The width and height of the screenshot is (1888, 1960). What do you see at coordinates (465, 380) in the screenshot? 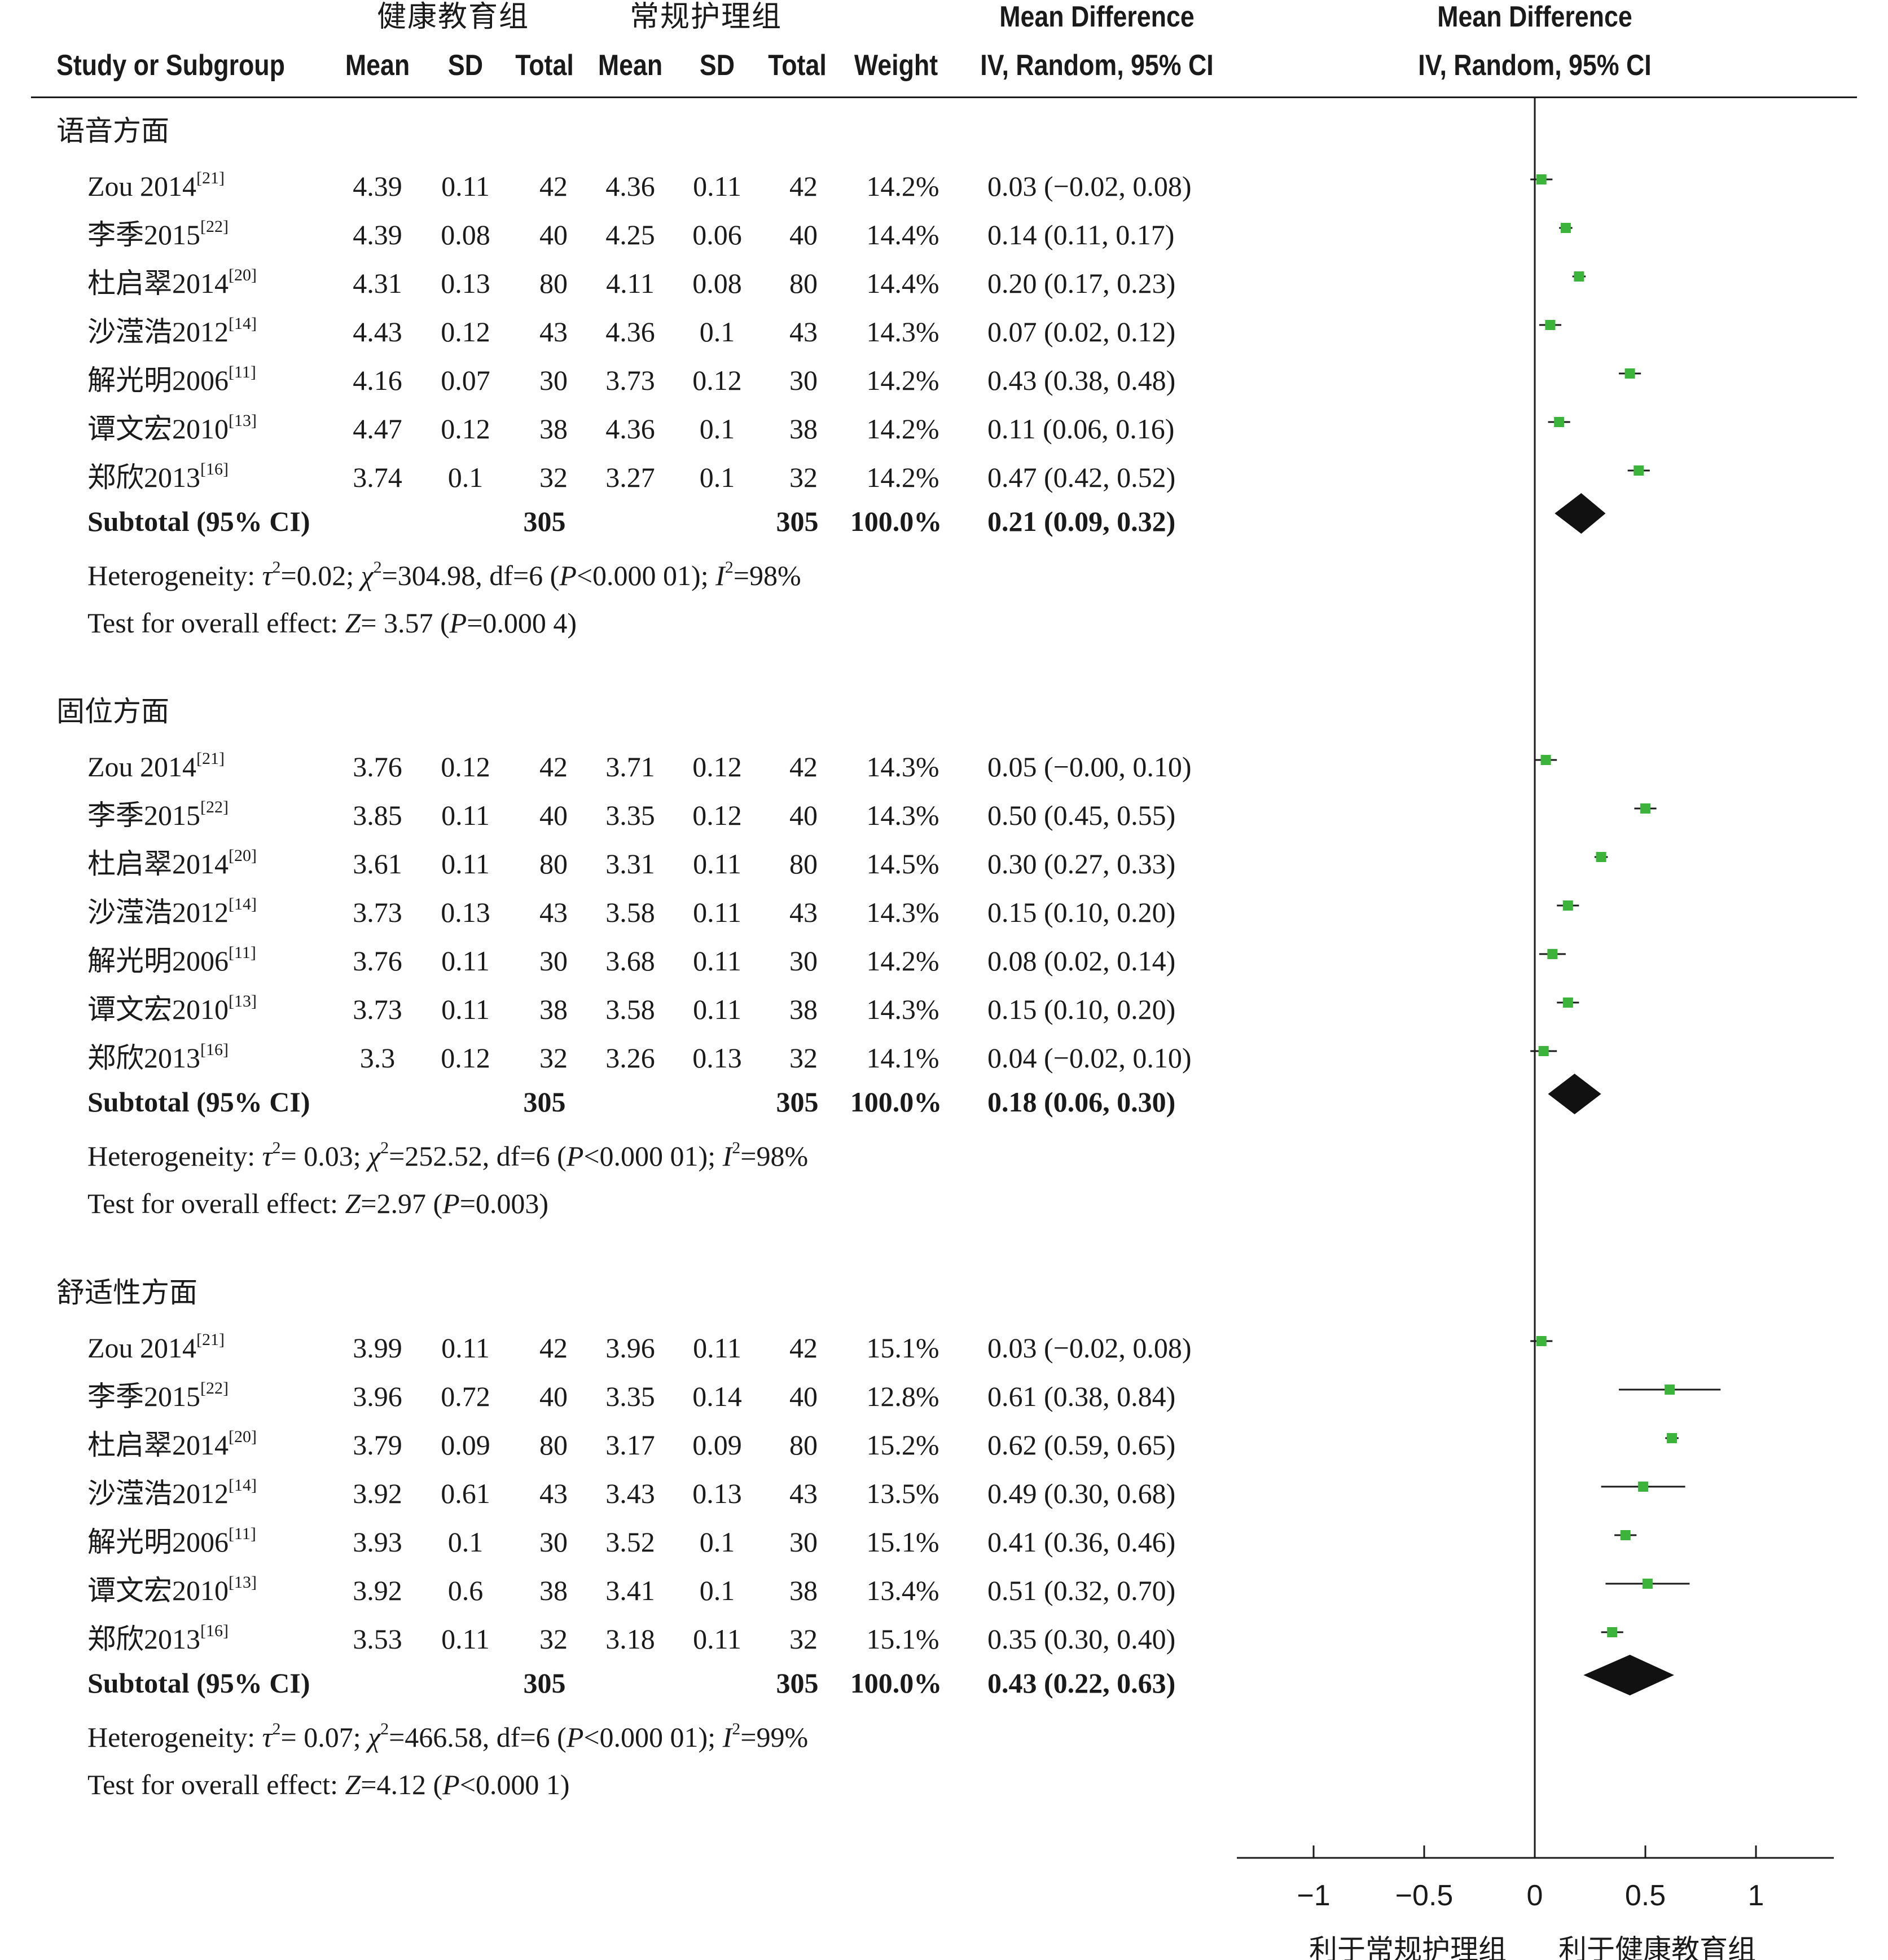
I see `study-sd1: 0.07` at bounding box center [465, 380].